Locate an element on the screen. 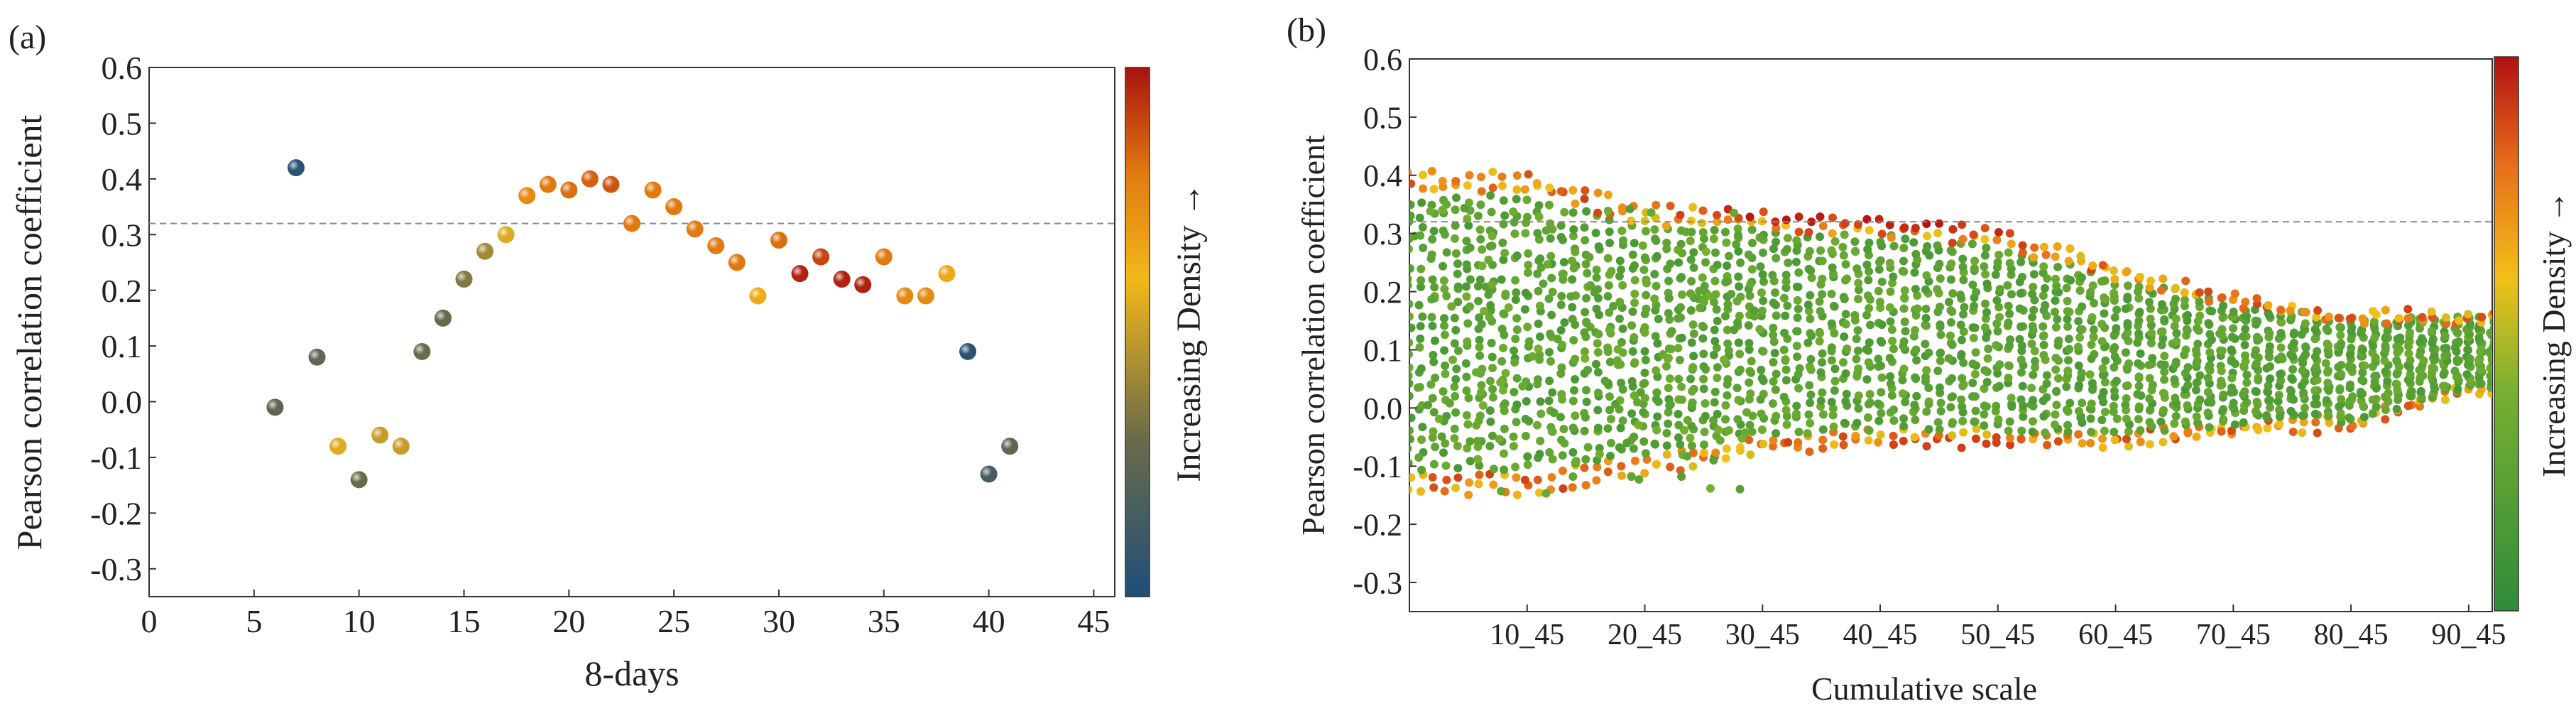 This screenshot has width=2576, height=711. y-tick-label: 0.5 is located at coordinates (122, 124).